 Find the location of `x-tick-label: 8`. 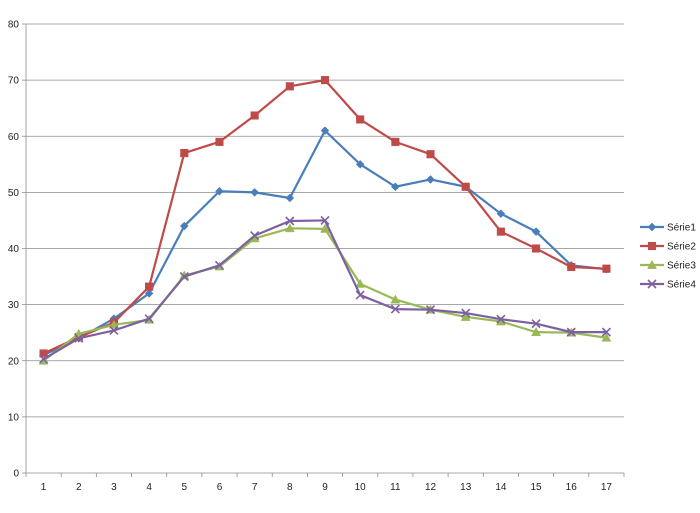

x-tick-label: 8 is located at coordinates (290, 487).